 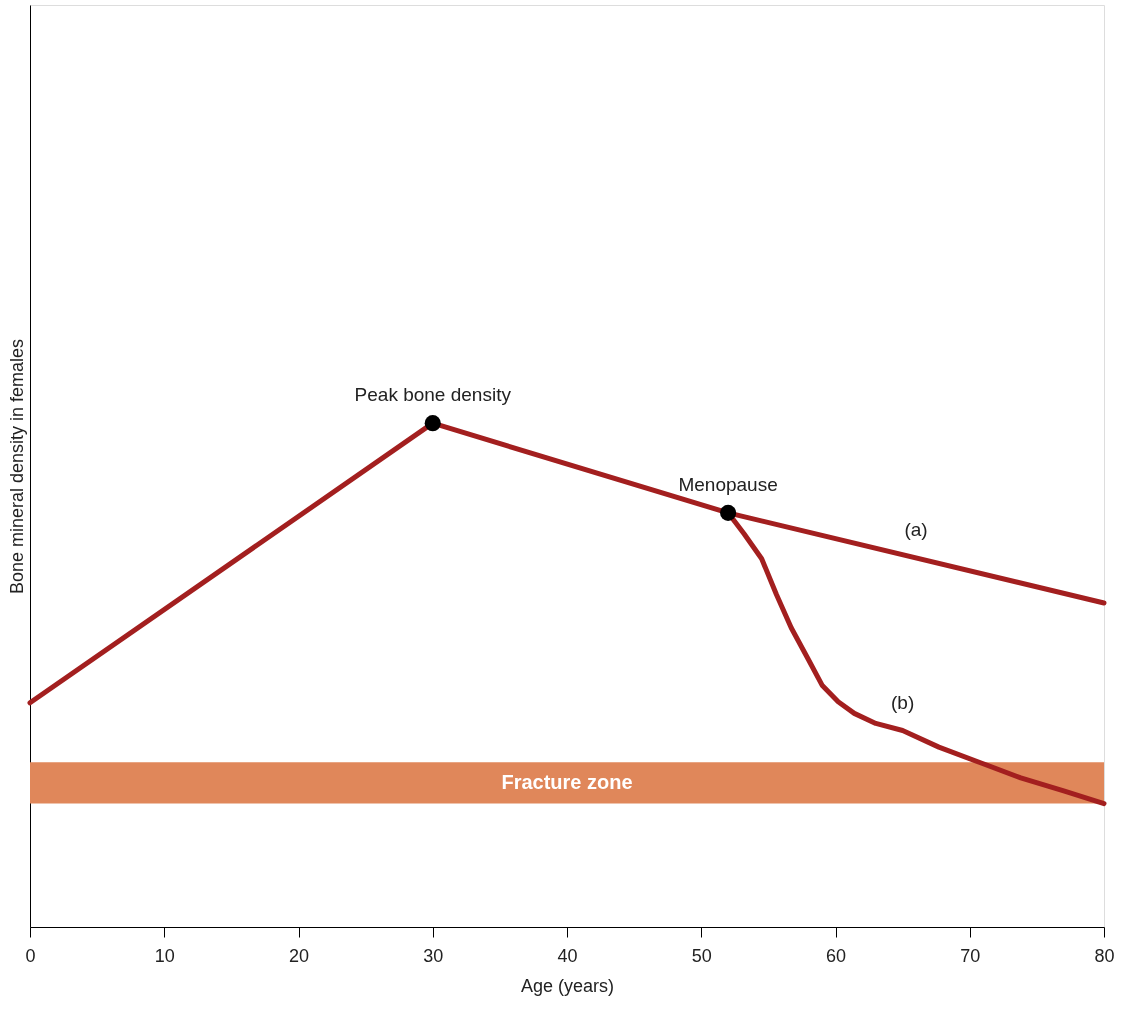 What do you see at coordinates (164, 955) in the screenshot?
I see `x-tick-label: 10` at bounding box center [164, 955].